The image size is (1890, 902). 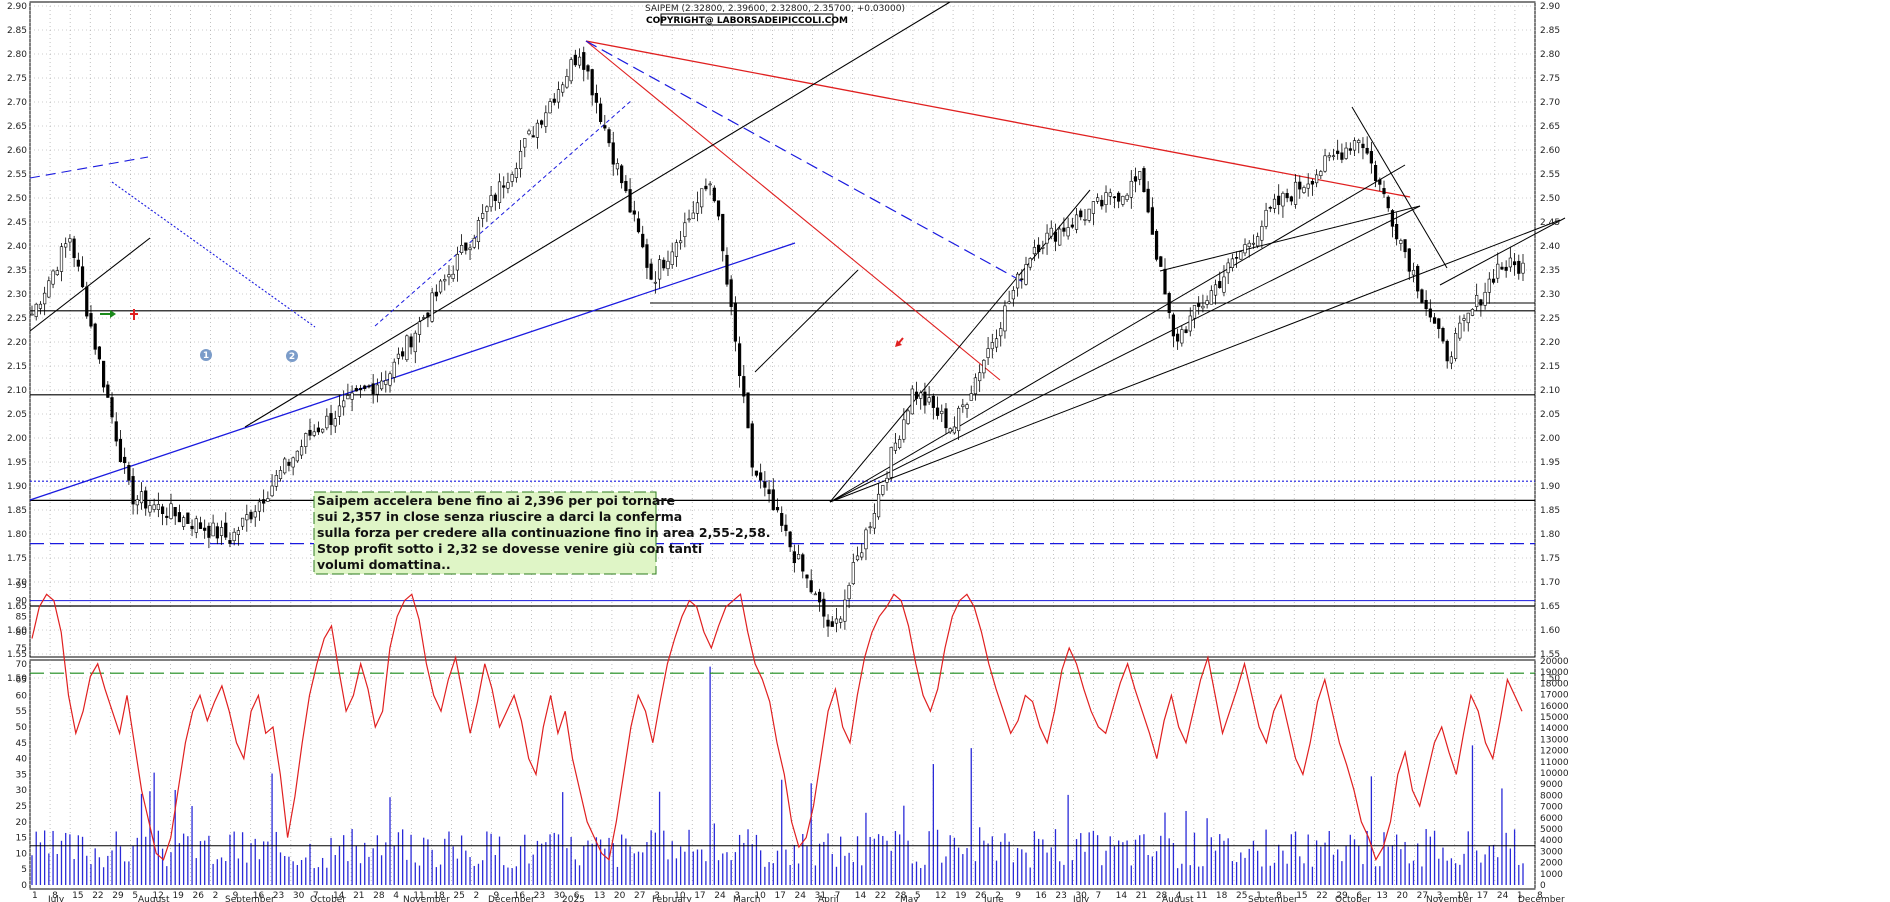 I want to click on blue-dotted-trendline, so click(x=213, y=254).